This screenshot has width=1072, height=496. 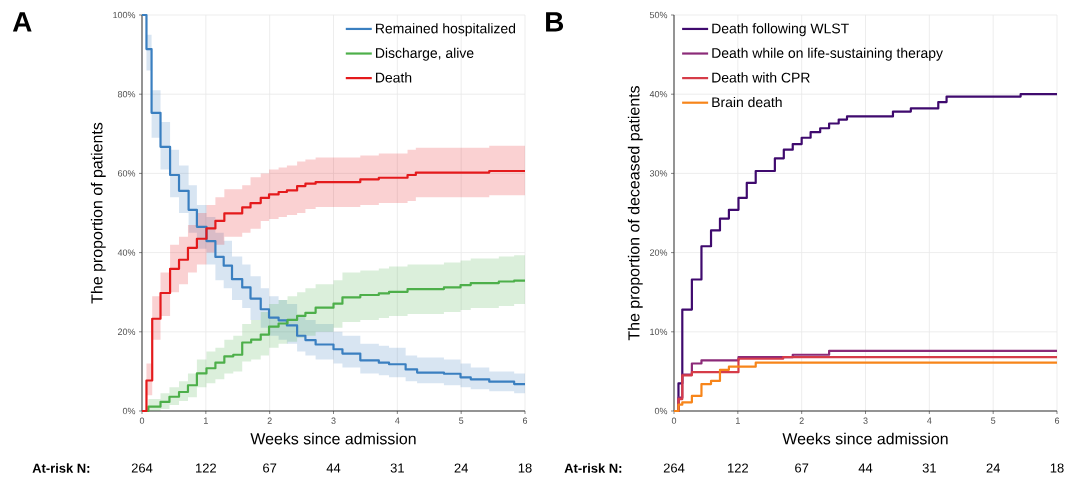 I want to click on y-tick-label: 30%, so click(x=658, y=173).